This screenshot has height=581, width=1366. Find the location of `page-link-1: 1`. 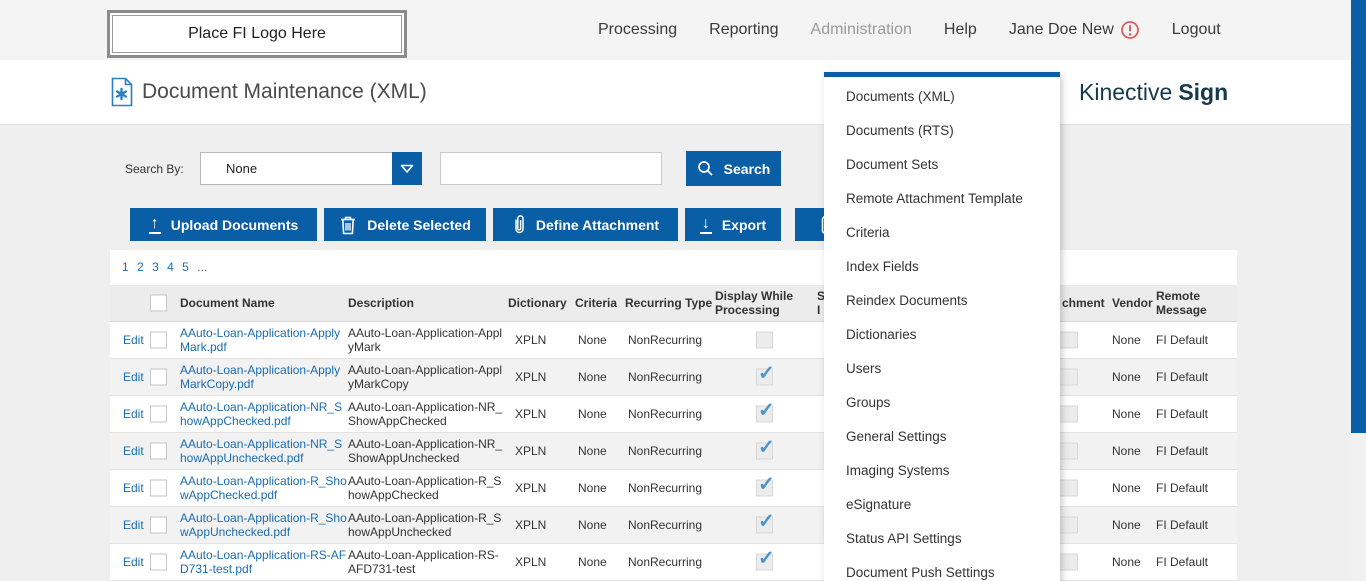

page-link-1: 1 is located at coordinates (125, 267).